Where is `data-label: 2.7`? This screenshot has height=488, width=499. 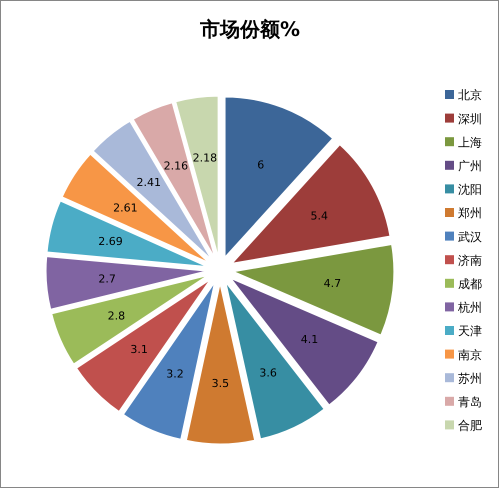
data-label: 2.7 is located at coordinates (107, 279).